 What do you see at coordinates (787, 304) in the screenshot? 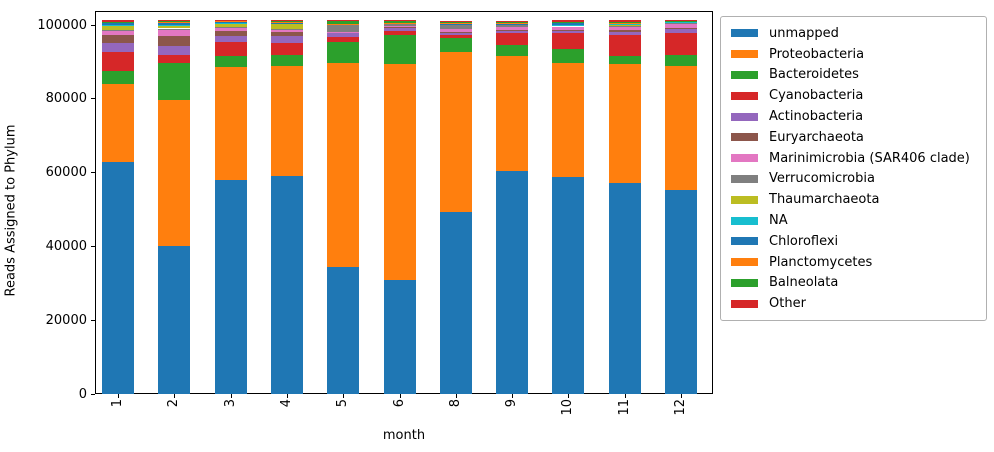
I see `legend-label: Other` at bounding box center [787, 304].